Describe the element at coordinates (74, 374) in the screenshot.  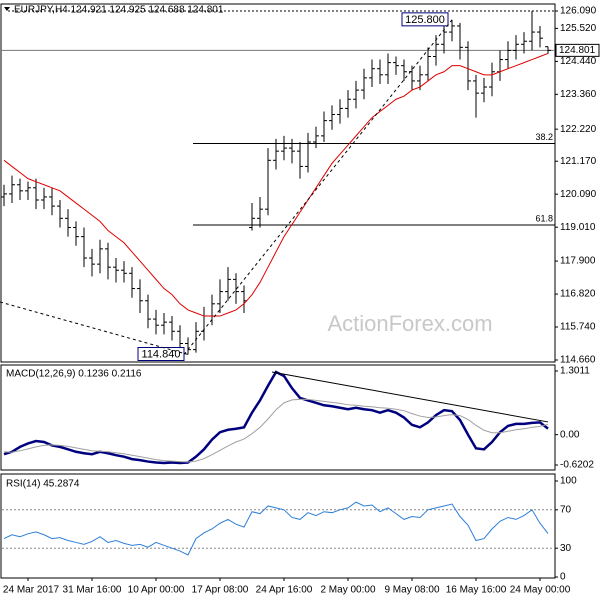
I see `panel-title: MACD(12,26,9) 0.1236 0.2116` at that location.